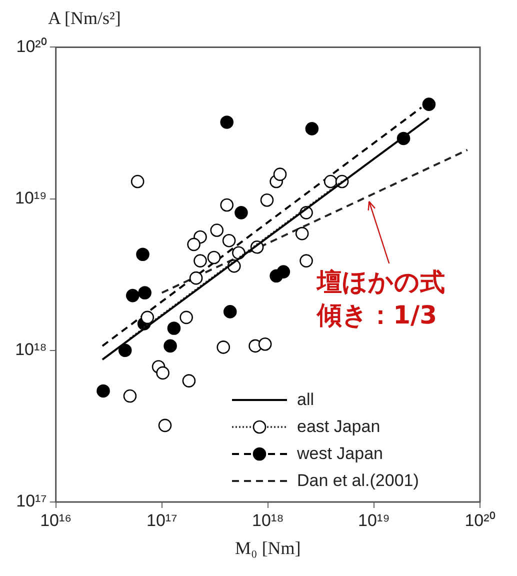  Describe the element at coordinates (30, 198) in the screenshot. I see `y-tick-label: 10¹⁹` at that location.